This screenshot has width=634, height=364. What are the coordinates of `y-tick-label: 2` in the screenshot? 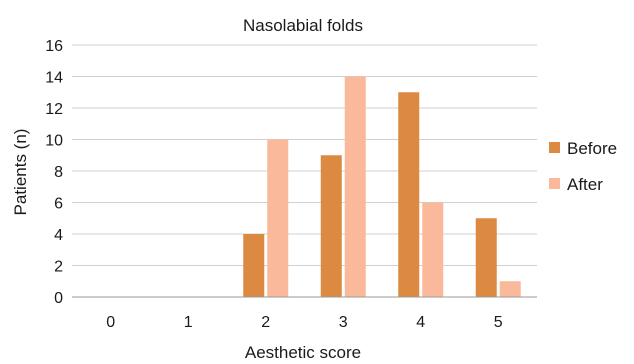 It's located at (58, 267).